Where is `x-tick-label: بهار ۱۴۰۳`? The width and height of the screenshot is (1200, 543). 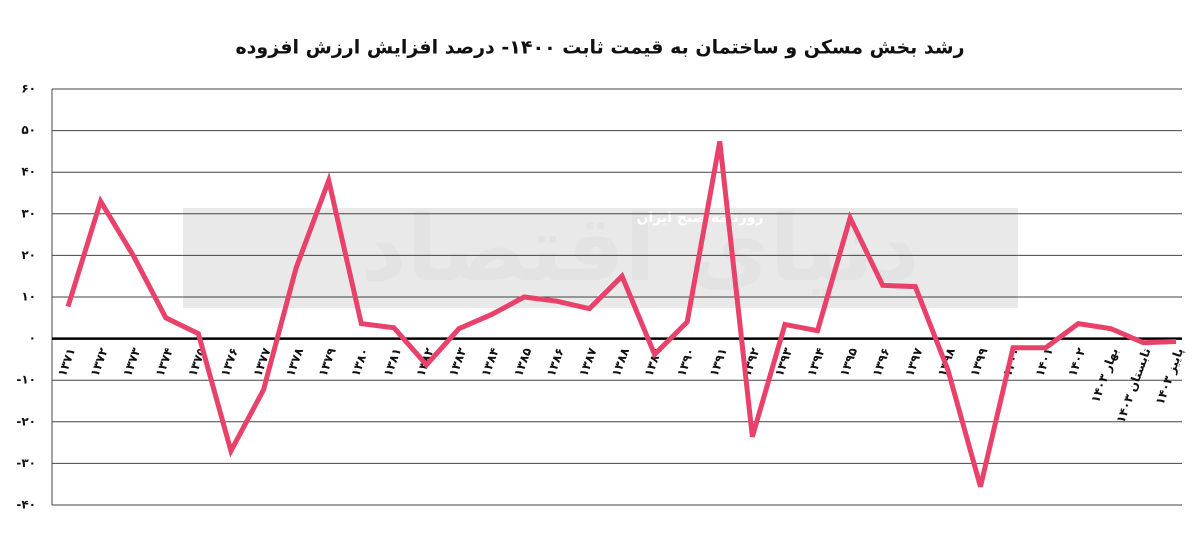 x-tick-label: بهار ۱۴۰۳ is located at coordinates (1104, 375).